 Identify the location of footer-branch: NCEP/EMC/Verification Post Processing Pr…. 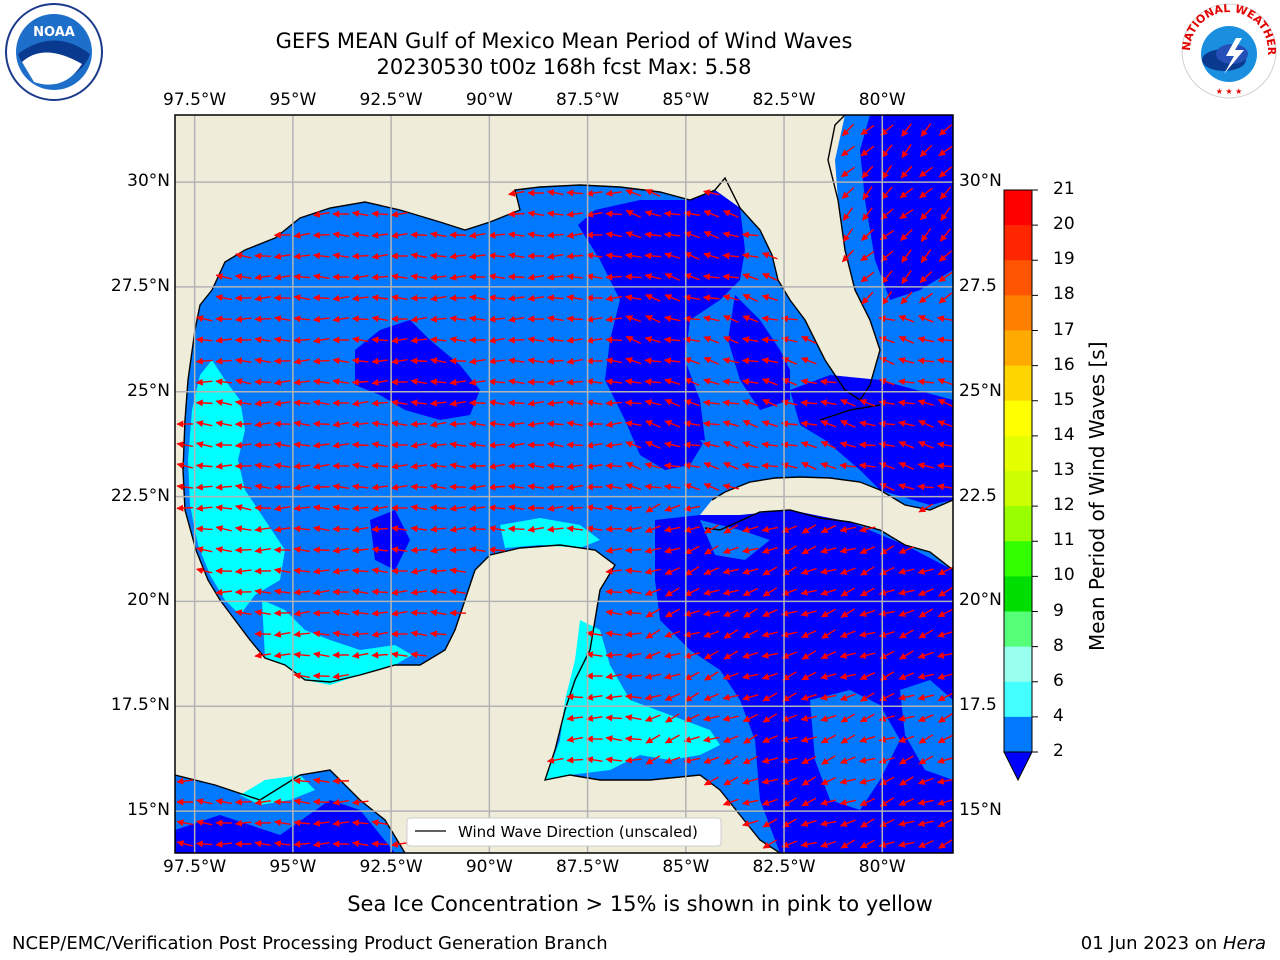
(310, 943).